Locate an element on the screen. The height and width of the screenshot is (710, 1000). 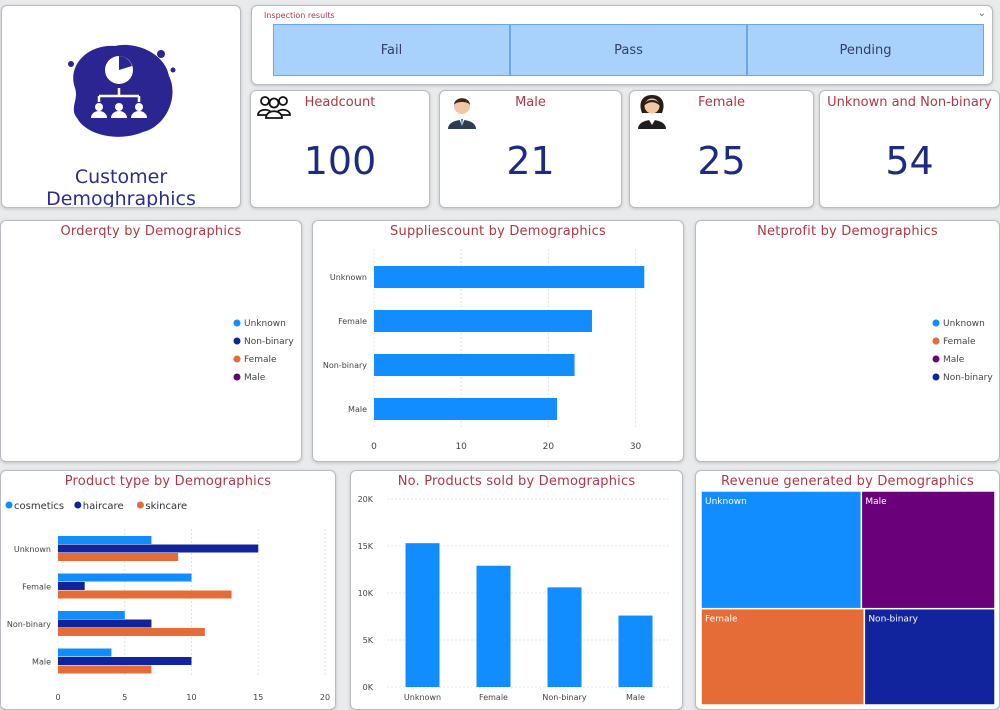
kpi-title: Unknown and Non-binary is located at coordinates (909, 102).